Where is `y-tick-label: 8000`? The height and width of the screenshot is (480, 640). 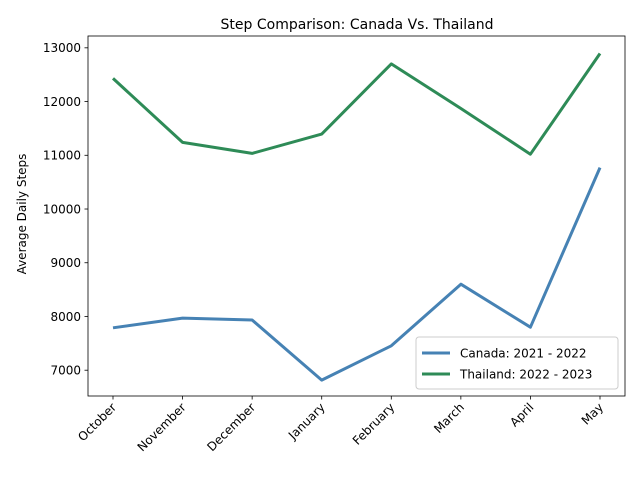 y-tick-label: 8000 is located at coordinates (65, 317).